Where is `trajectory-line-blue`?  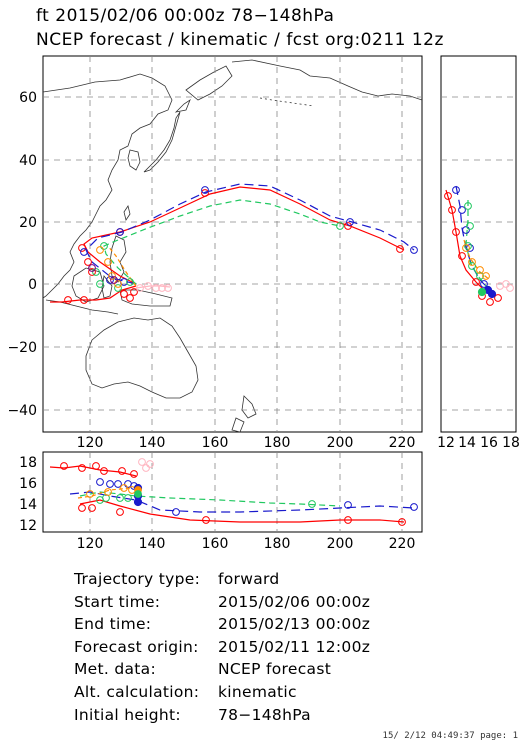 trajectory-line-blue is located at coordinates (250, 234).